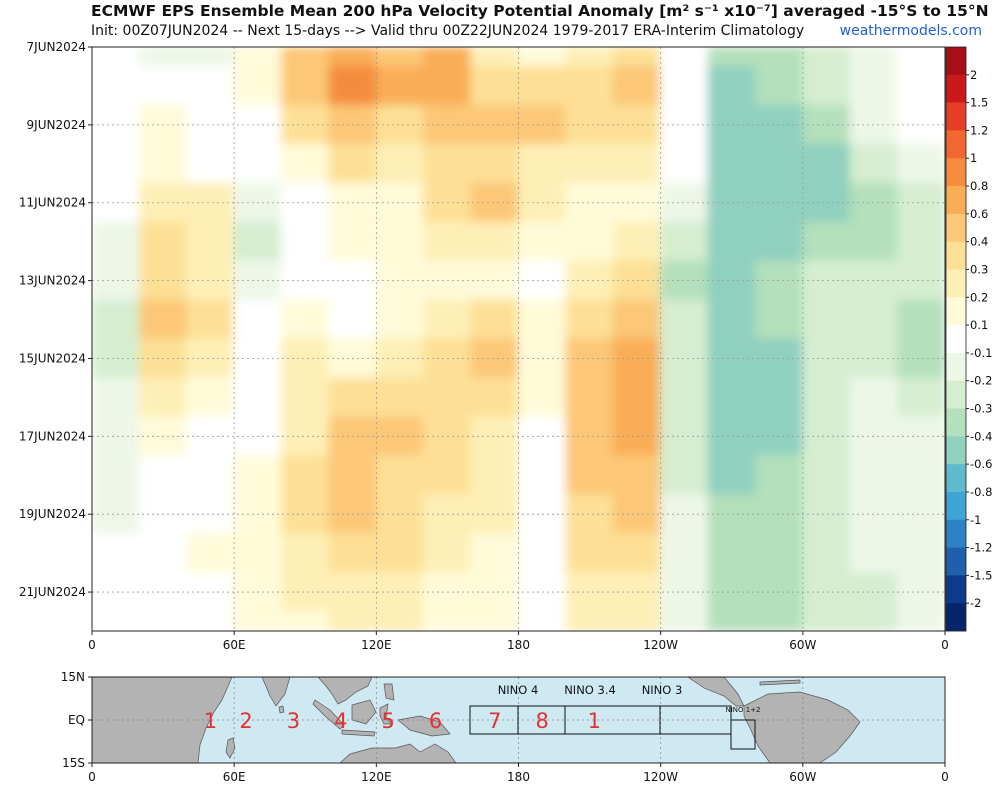 The height and width of the screenshot is (800, 1000). I want to click on y-tick-label: 21JUN2024, so click(52, 592).